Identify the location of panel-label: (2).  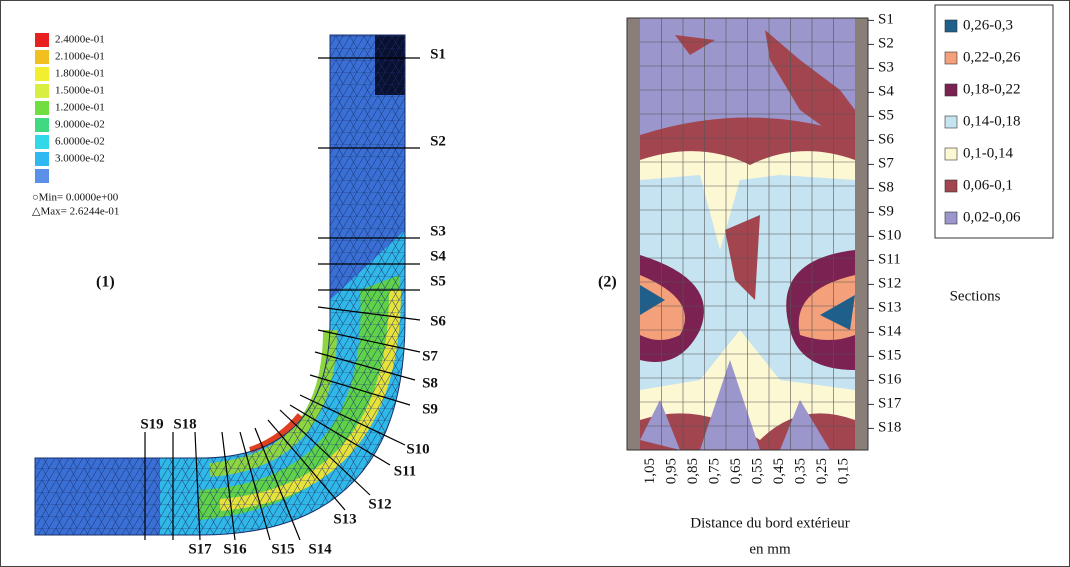
(607, 282).